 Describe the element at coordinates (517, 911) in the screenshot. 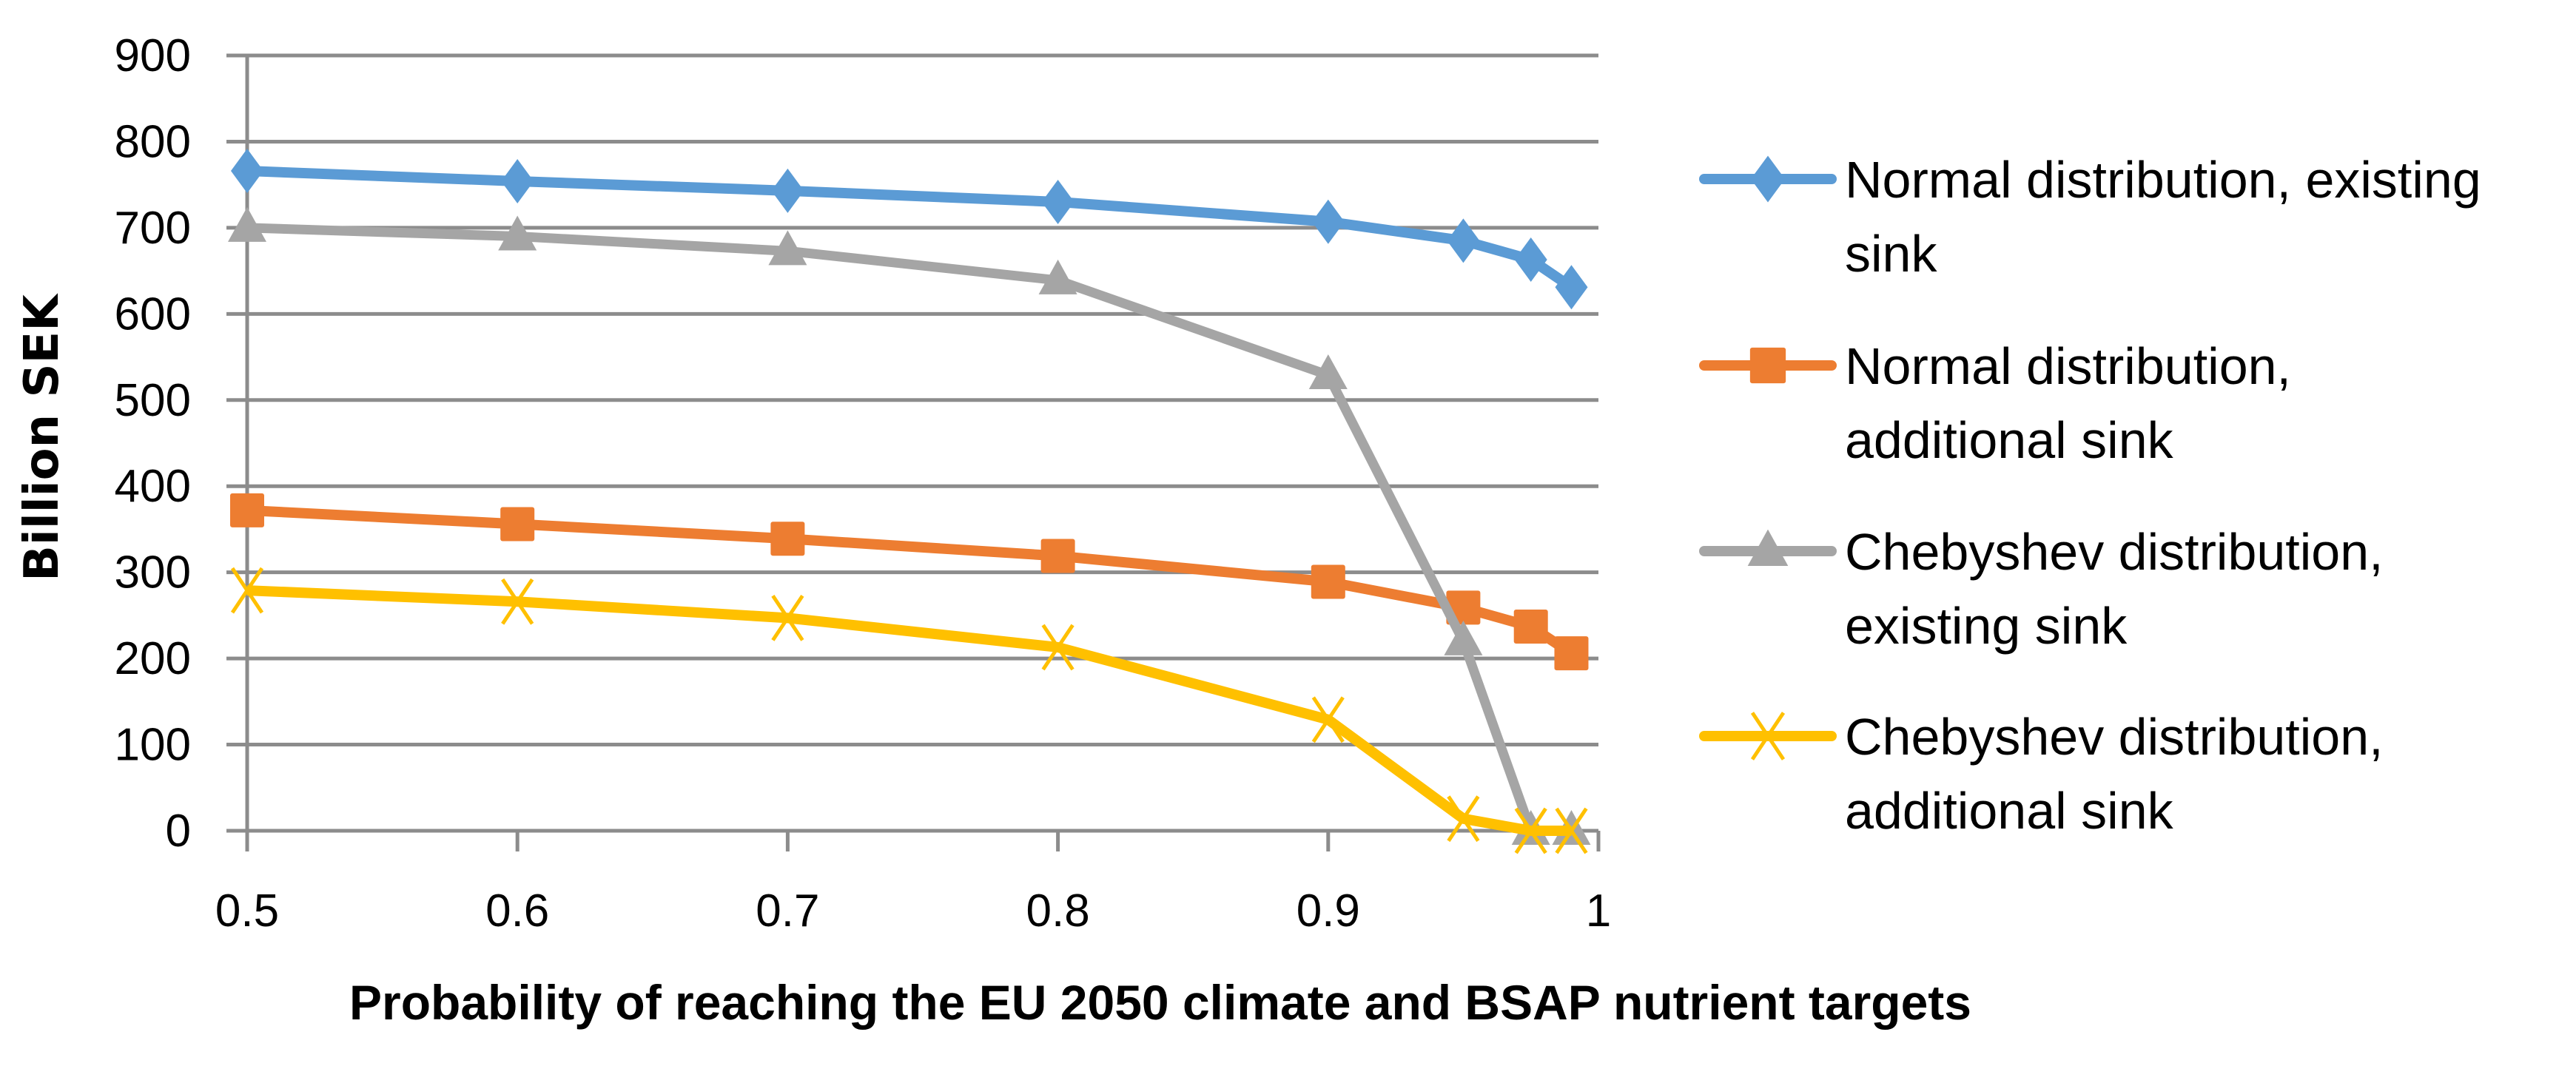

I see `x-tick-label: 0.6` at that location.